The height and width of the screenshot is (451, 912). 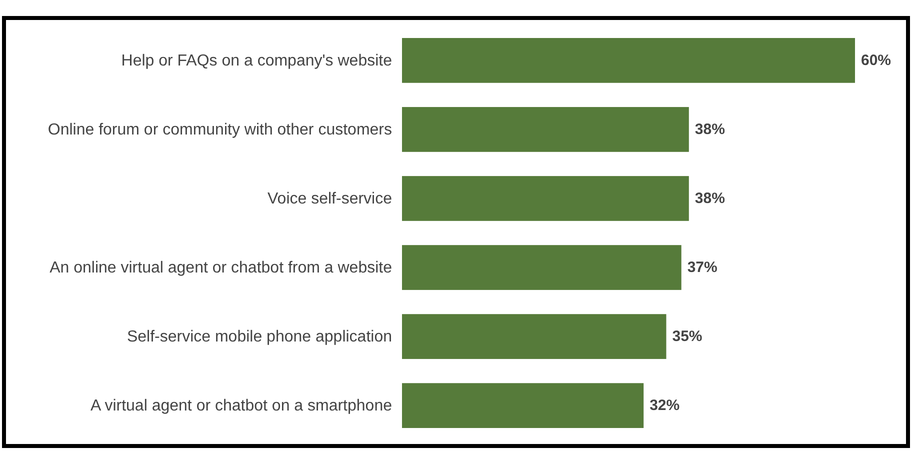 I want to click on data-label: 35%, so click(x=687, y=337).